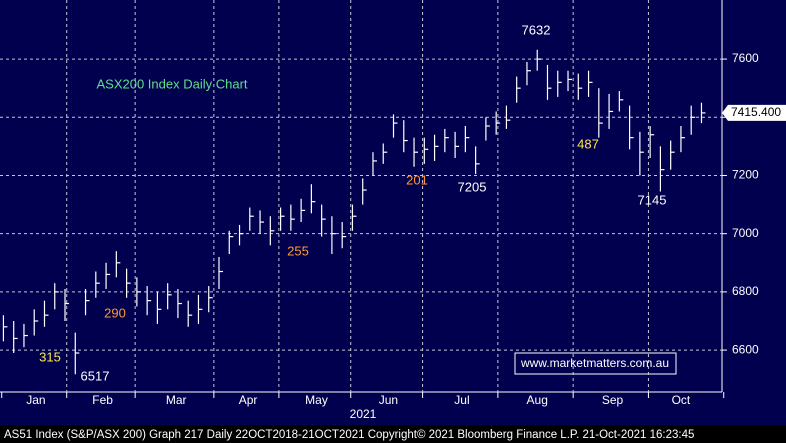  What do you see at coordinates (745, 291) in the screenshot?
I see `y-tick-label: 6800` at bounding box center [745, 291].